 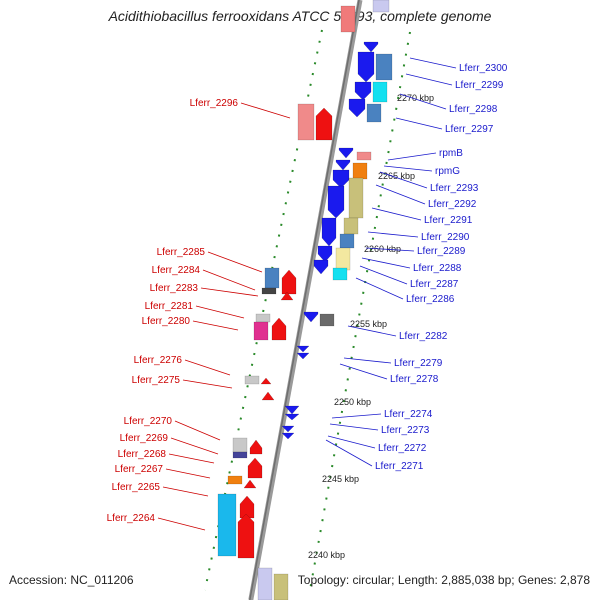 I want to click on gene-block-2296a, so click(x=306, y=122).